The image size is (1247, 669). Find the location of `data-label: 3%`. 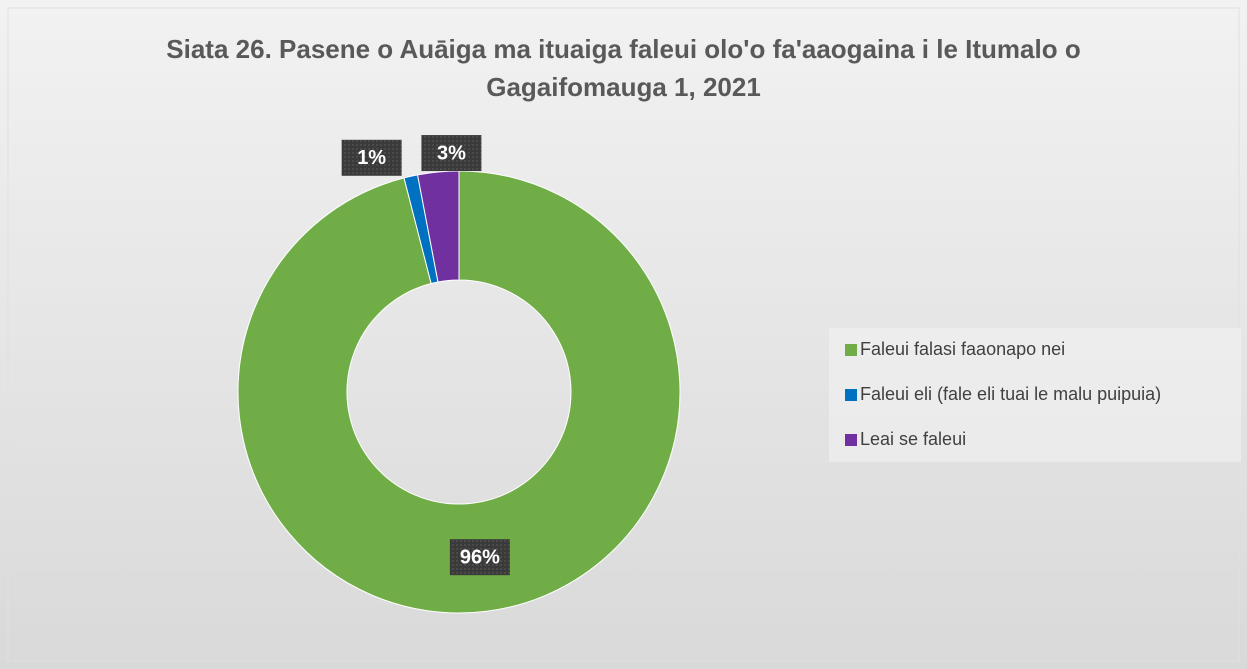

data-label: 3% is located at coordinates (451, 153).